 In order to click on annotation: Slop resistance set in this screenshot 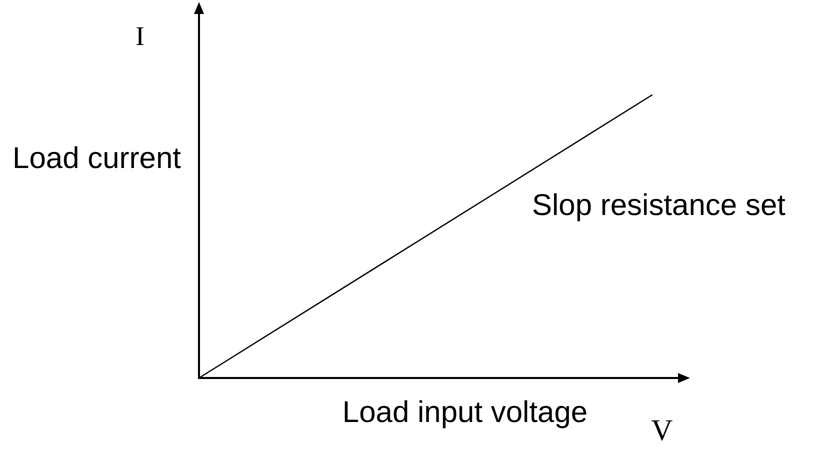, I will do `click(659, 205)`.